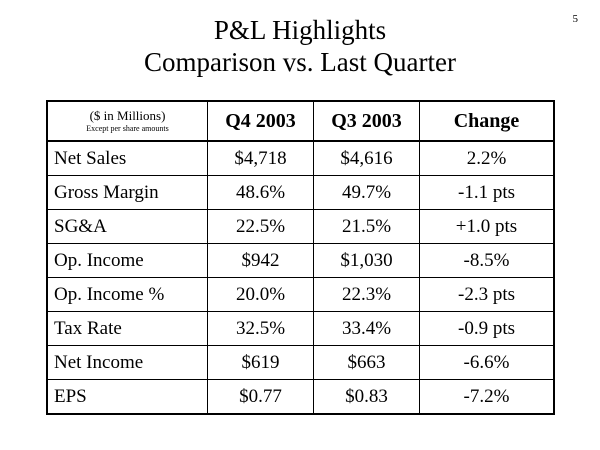  Describe the element at coordinates (366, 121) in the screenshot. I see `column-header-q3-2003: Q3 2003` at that location.